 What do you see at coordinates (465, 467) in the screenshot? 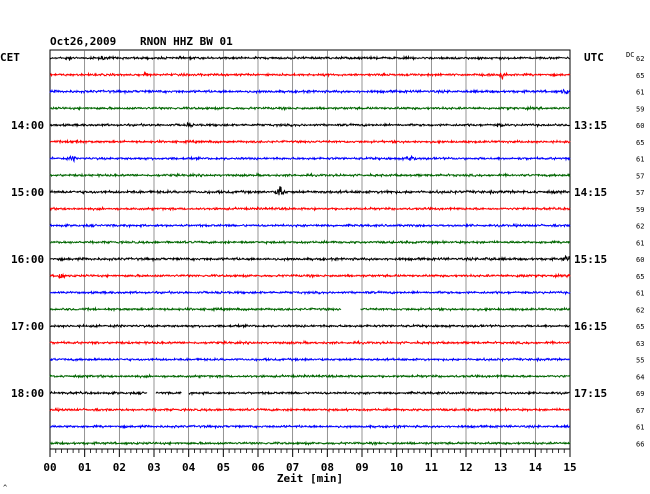
I see `x-tick-label: 12` at bounding box center [465, 467].